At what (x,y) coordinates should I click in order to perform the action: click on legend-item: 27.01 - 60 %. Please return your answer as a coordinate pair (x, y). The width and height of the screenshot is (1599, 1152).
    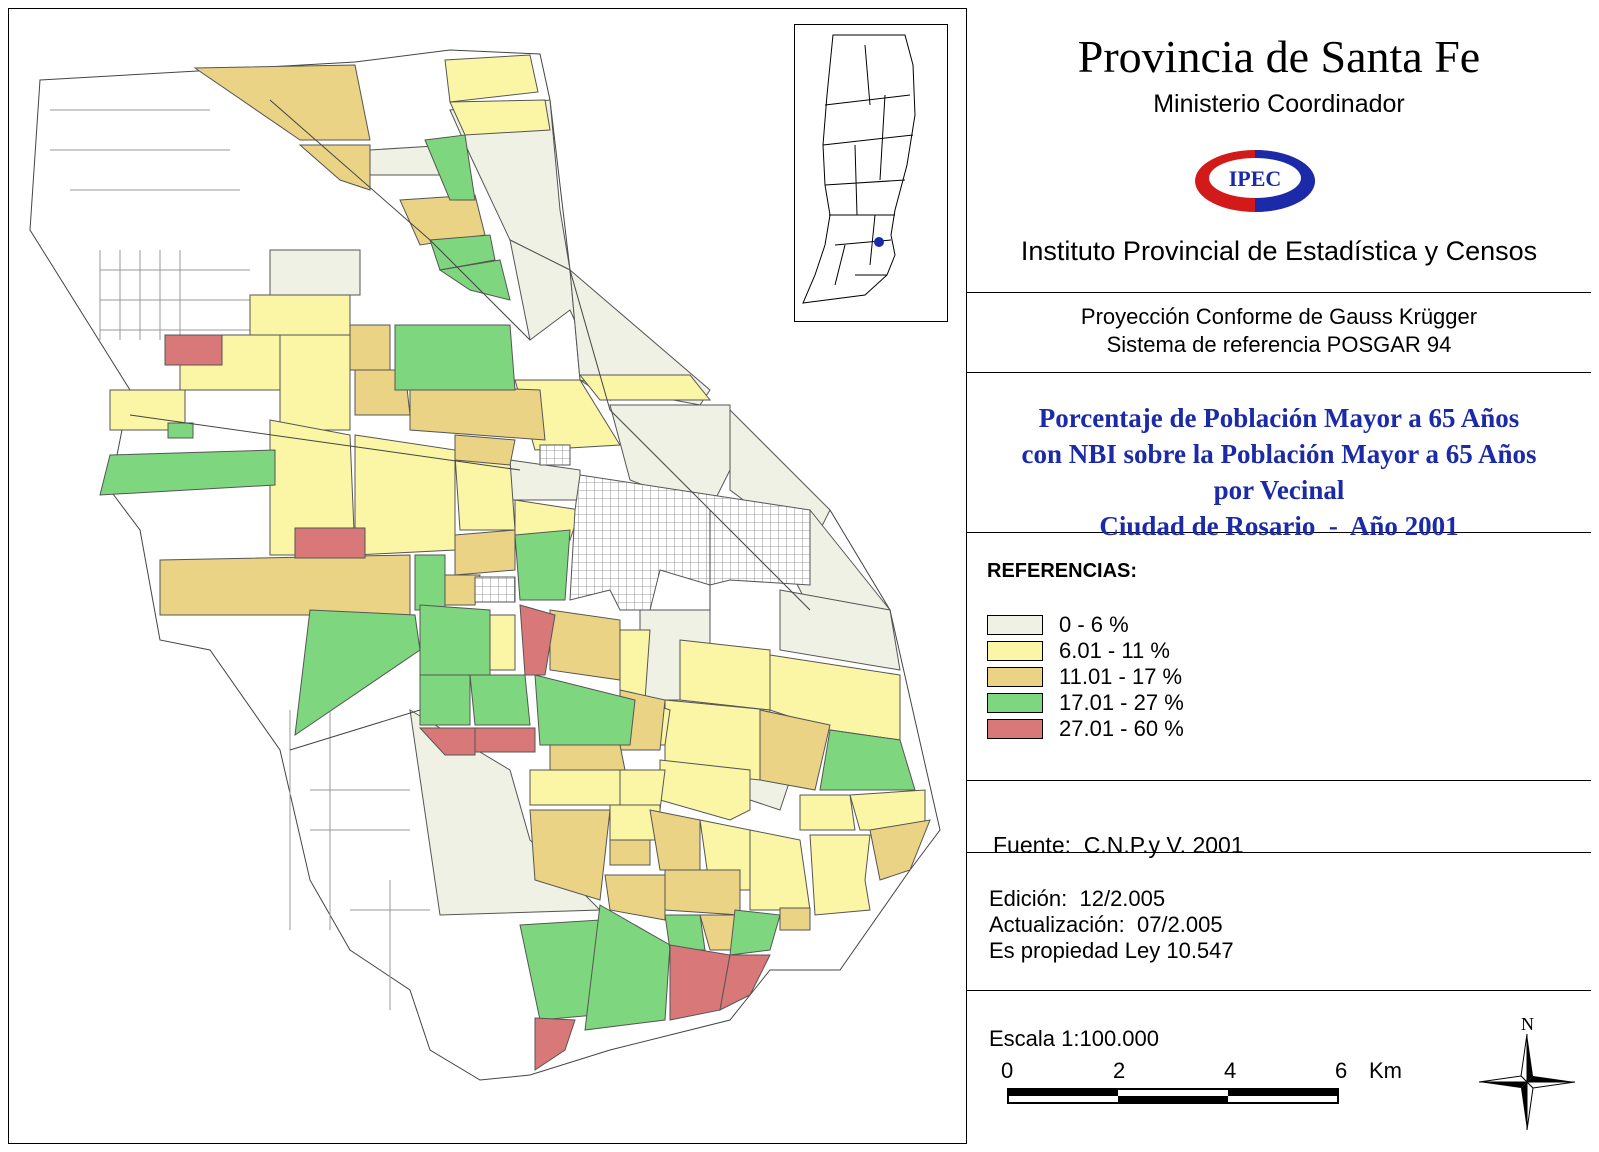
    Looking at the image, I should click on (1085, 728).